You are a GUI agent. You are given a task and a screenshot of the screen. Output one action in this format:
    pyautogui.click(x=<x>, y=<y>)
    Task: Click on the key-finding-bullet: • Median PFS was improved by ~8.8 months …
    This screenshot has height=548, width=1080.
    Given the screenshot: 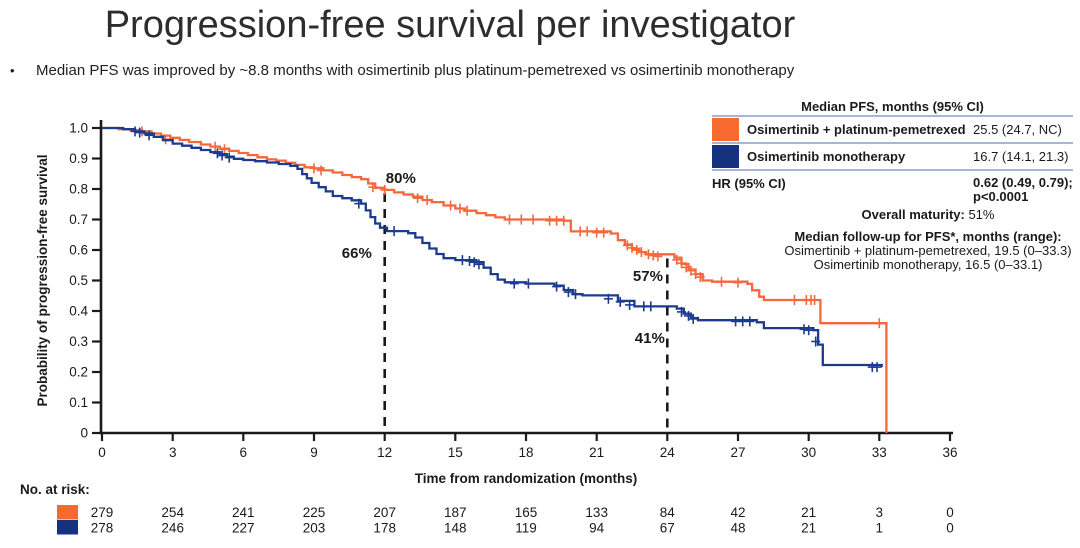 What is the action you would take?
    pyautogui.click(x=510, y=70)
    